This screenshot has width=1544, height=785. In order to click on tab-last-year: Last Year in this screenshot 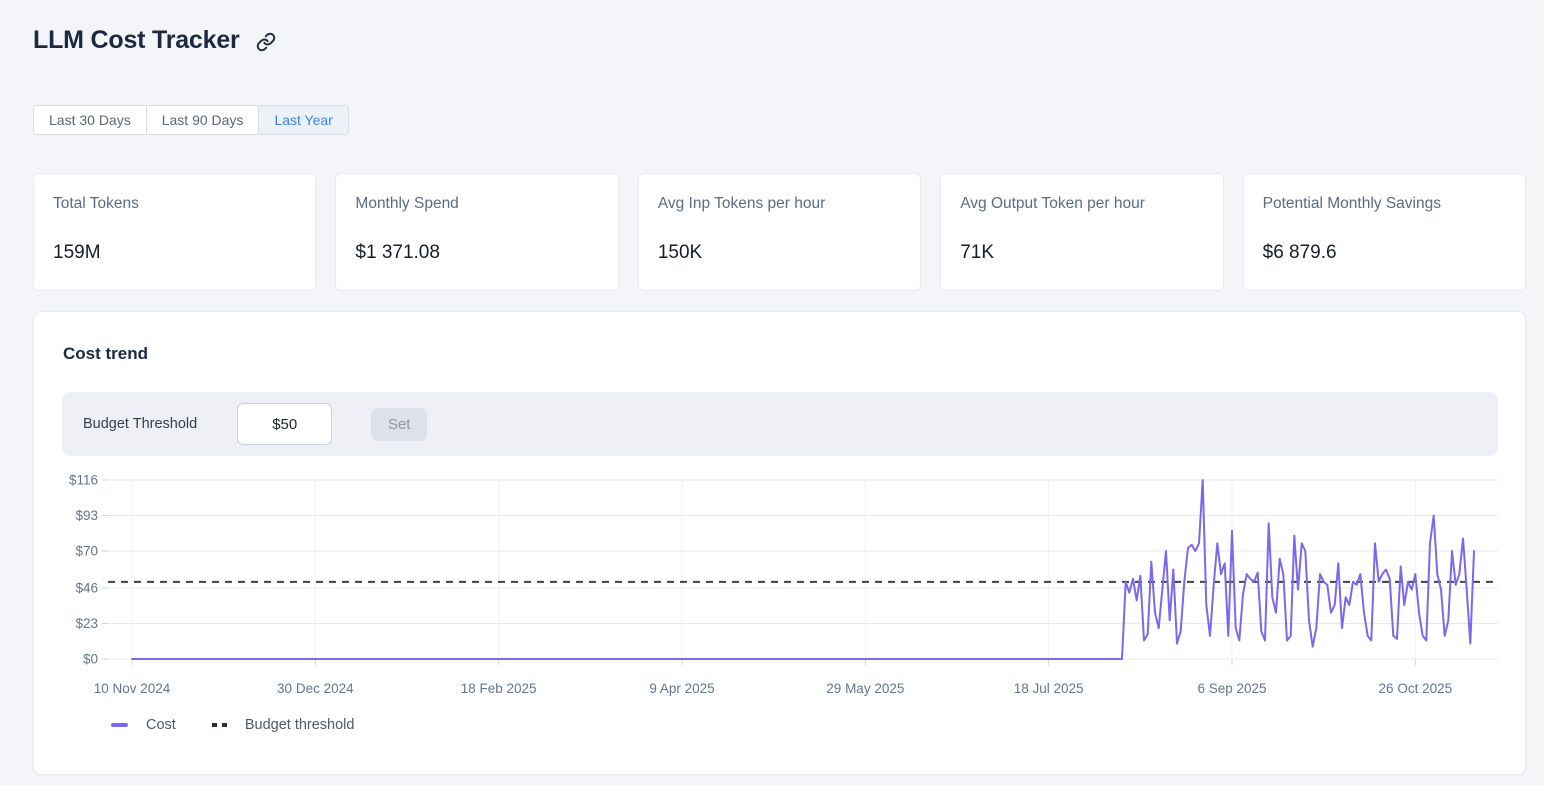, I will do `click(303, 120)`.